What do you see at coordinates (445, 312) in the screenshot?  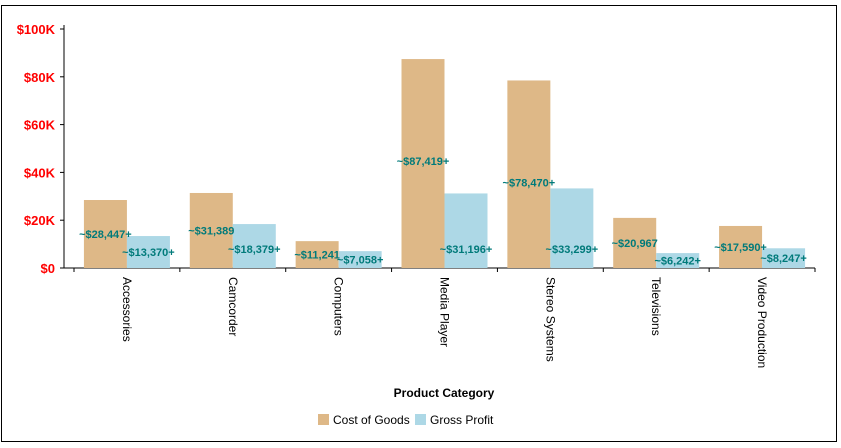 I see `x-tick-label: Media Player` at bounding box center [445, 312].